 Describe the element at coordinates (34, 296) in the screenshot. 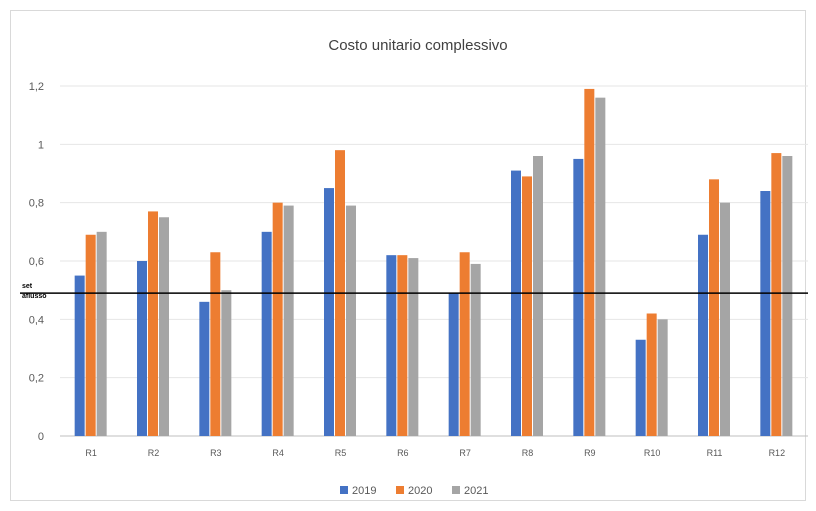

I see `reference-line-label: aflusso` at that location.